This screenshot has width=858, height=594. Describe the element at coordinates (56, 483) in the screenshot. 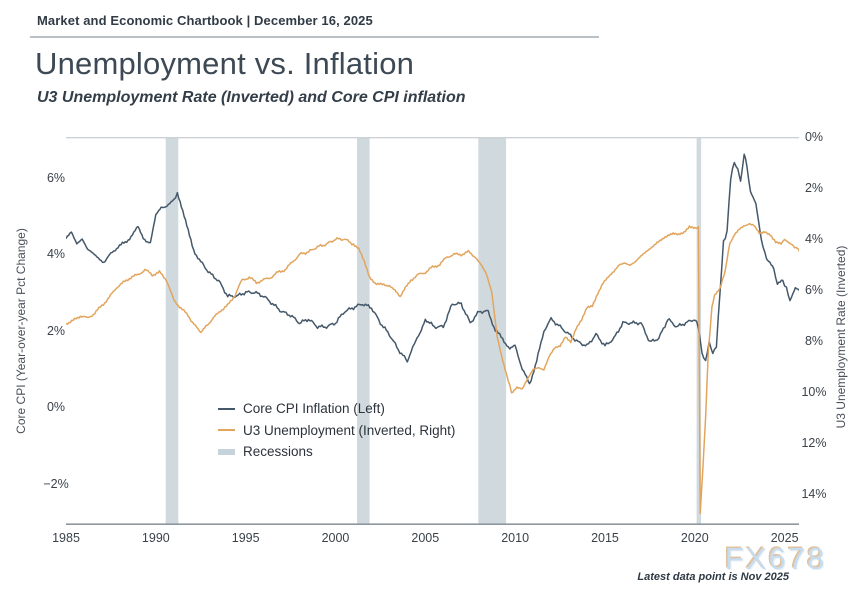

I see `left-axis-tick: −2%` at that location.